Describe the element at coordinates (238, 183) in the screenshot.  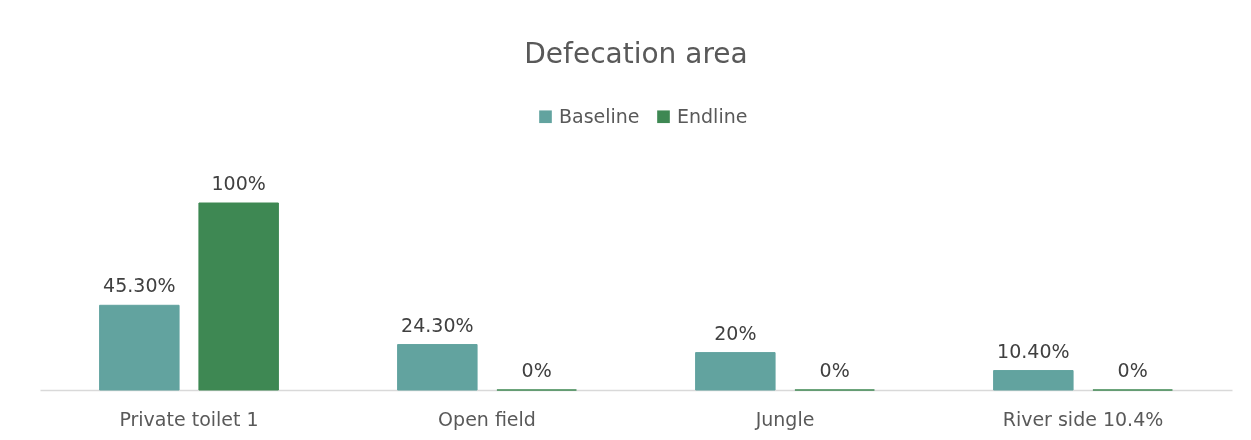
I see `data-label: 100%` at that location.